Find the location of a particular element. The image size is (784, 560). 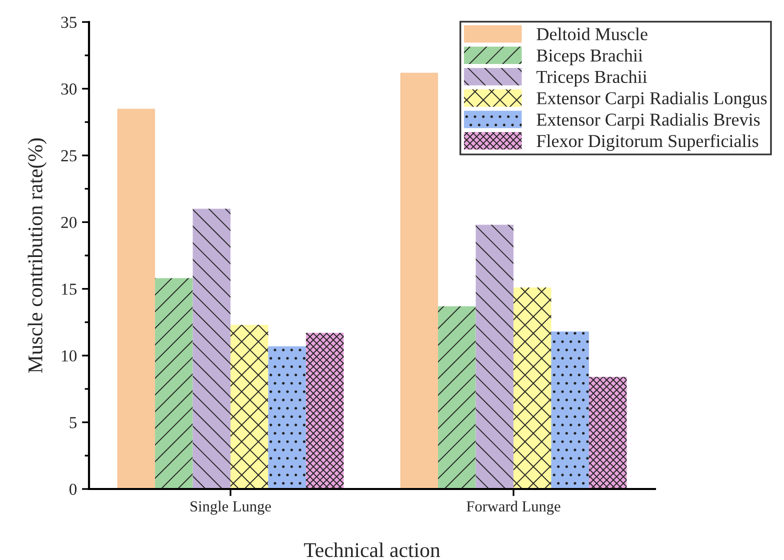

y-axis-title: Muscle contribution rate(%) is located at coordinates (37, 255).